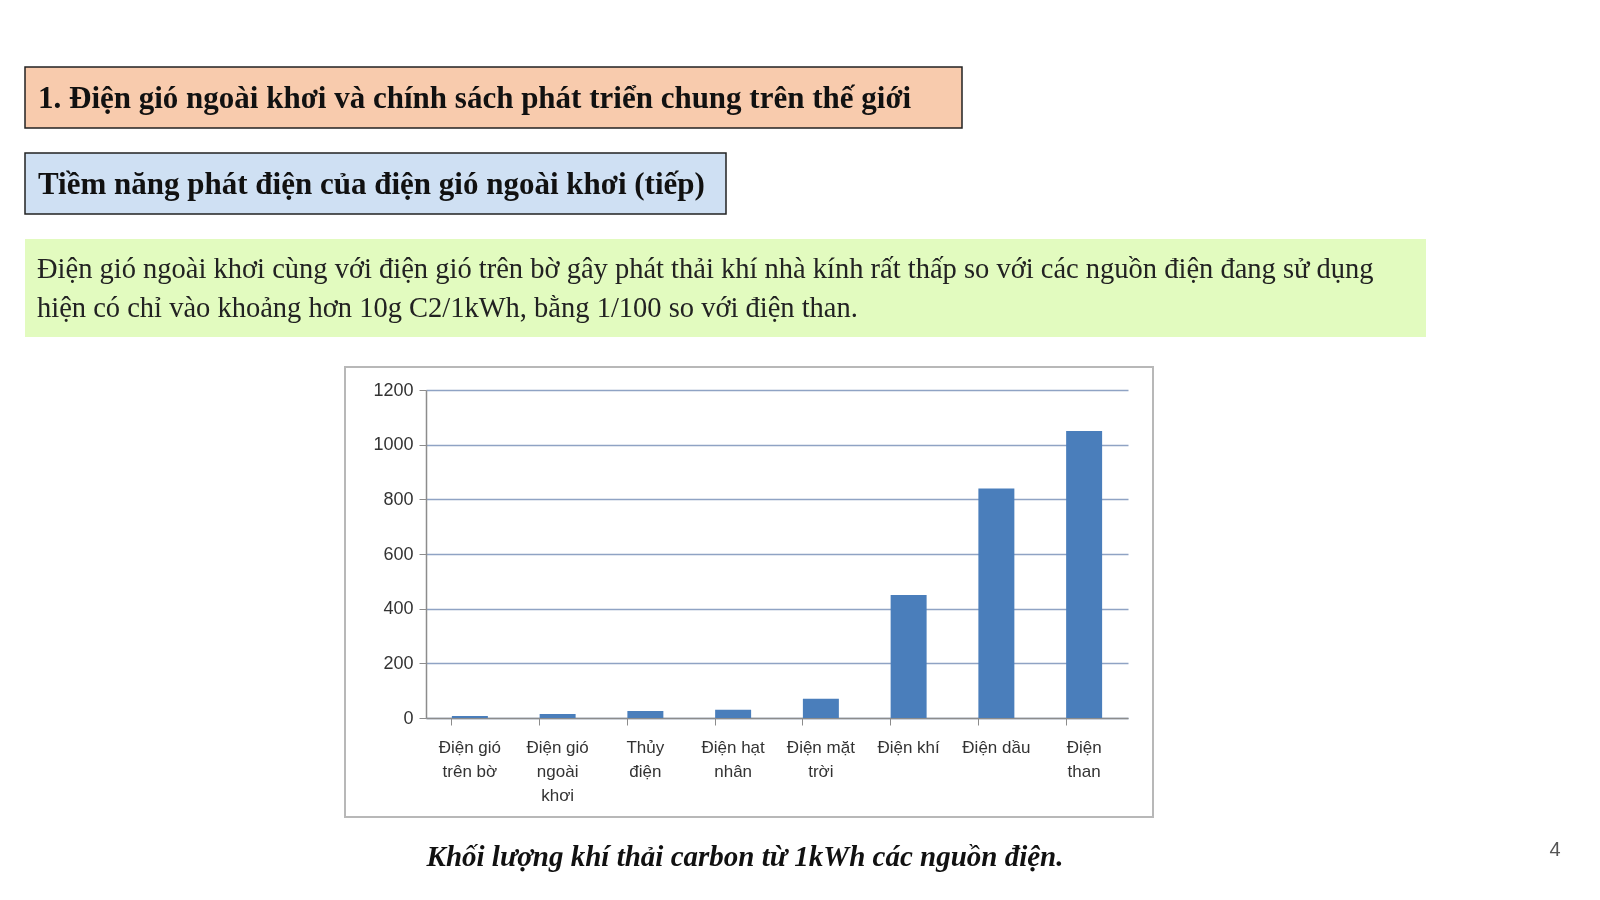  I want to click on x-tick-label: Thủy điện, so click(645, 759).